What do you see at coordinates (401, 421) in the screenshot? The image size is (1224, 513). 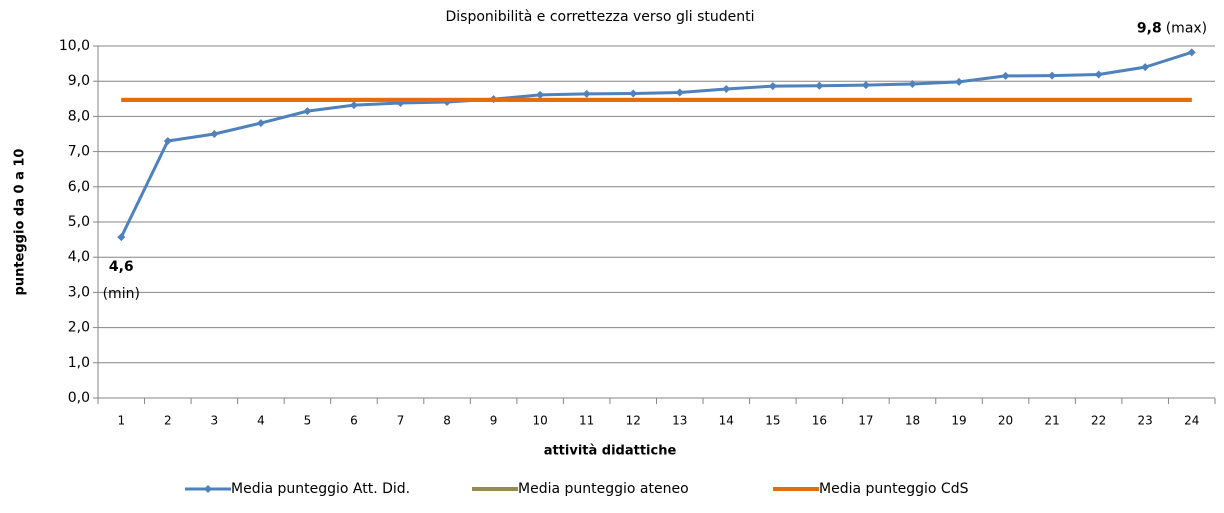 I see `x-tick-label: 7` at bounding box center [401, 421].